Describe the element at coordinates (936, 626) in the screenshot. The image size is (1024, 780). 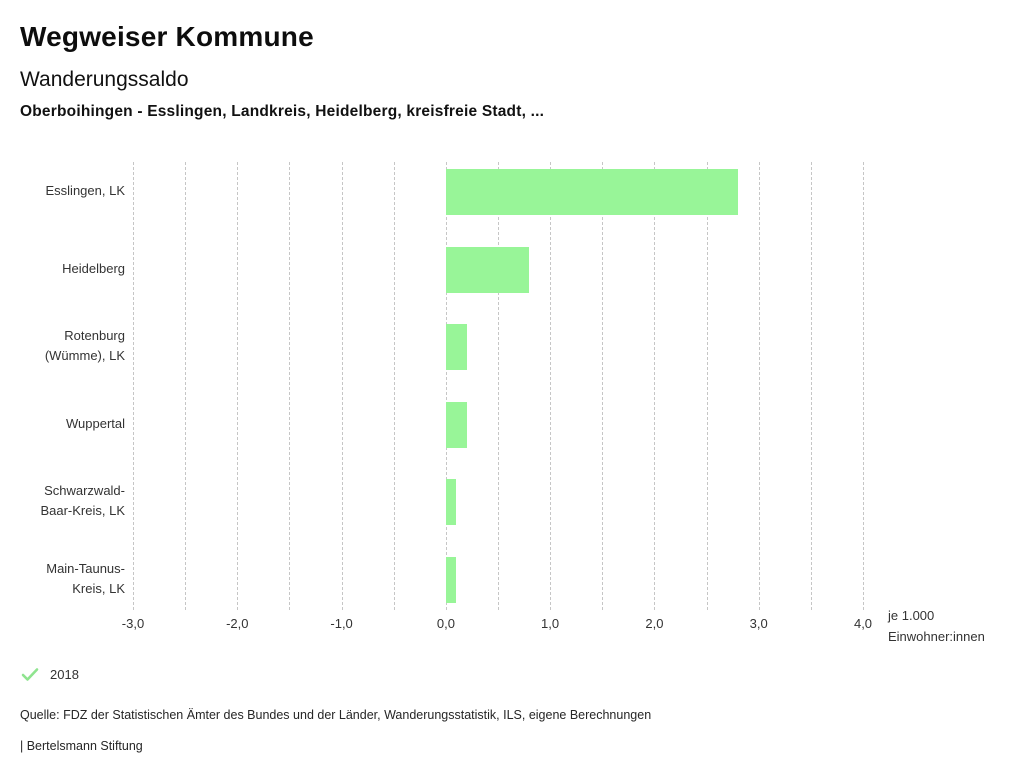
I see `axis-unit-label: je 1.000 Einwohner:innen` at that location.